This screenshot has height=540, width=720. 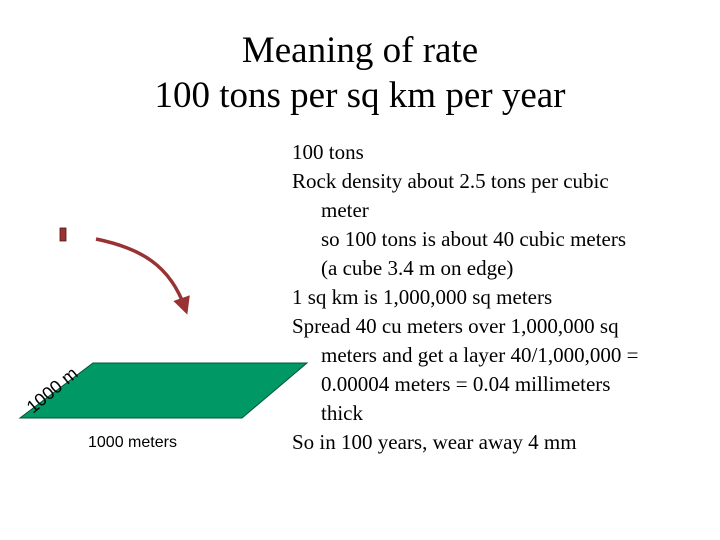 I want to click on text-line: so 100 tons is about 40 cubic meters, so click(x=474, y=239).